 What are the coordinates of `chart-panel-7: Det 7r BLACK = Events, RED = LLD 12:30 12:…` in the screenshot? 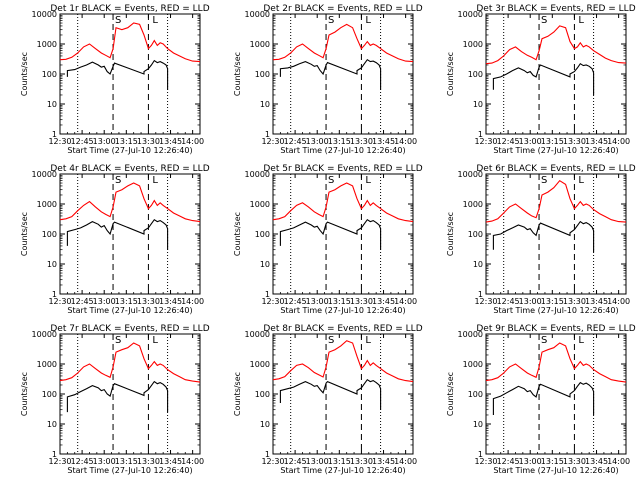 It's located at (115, 399).